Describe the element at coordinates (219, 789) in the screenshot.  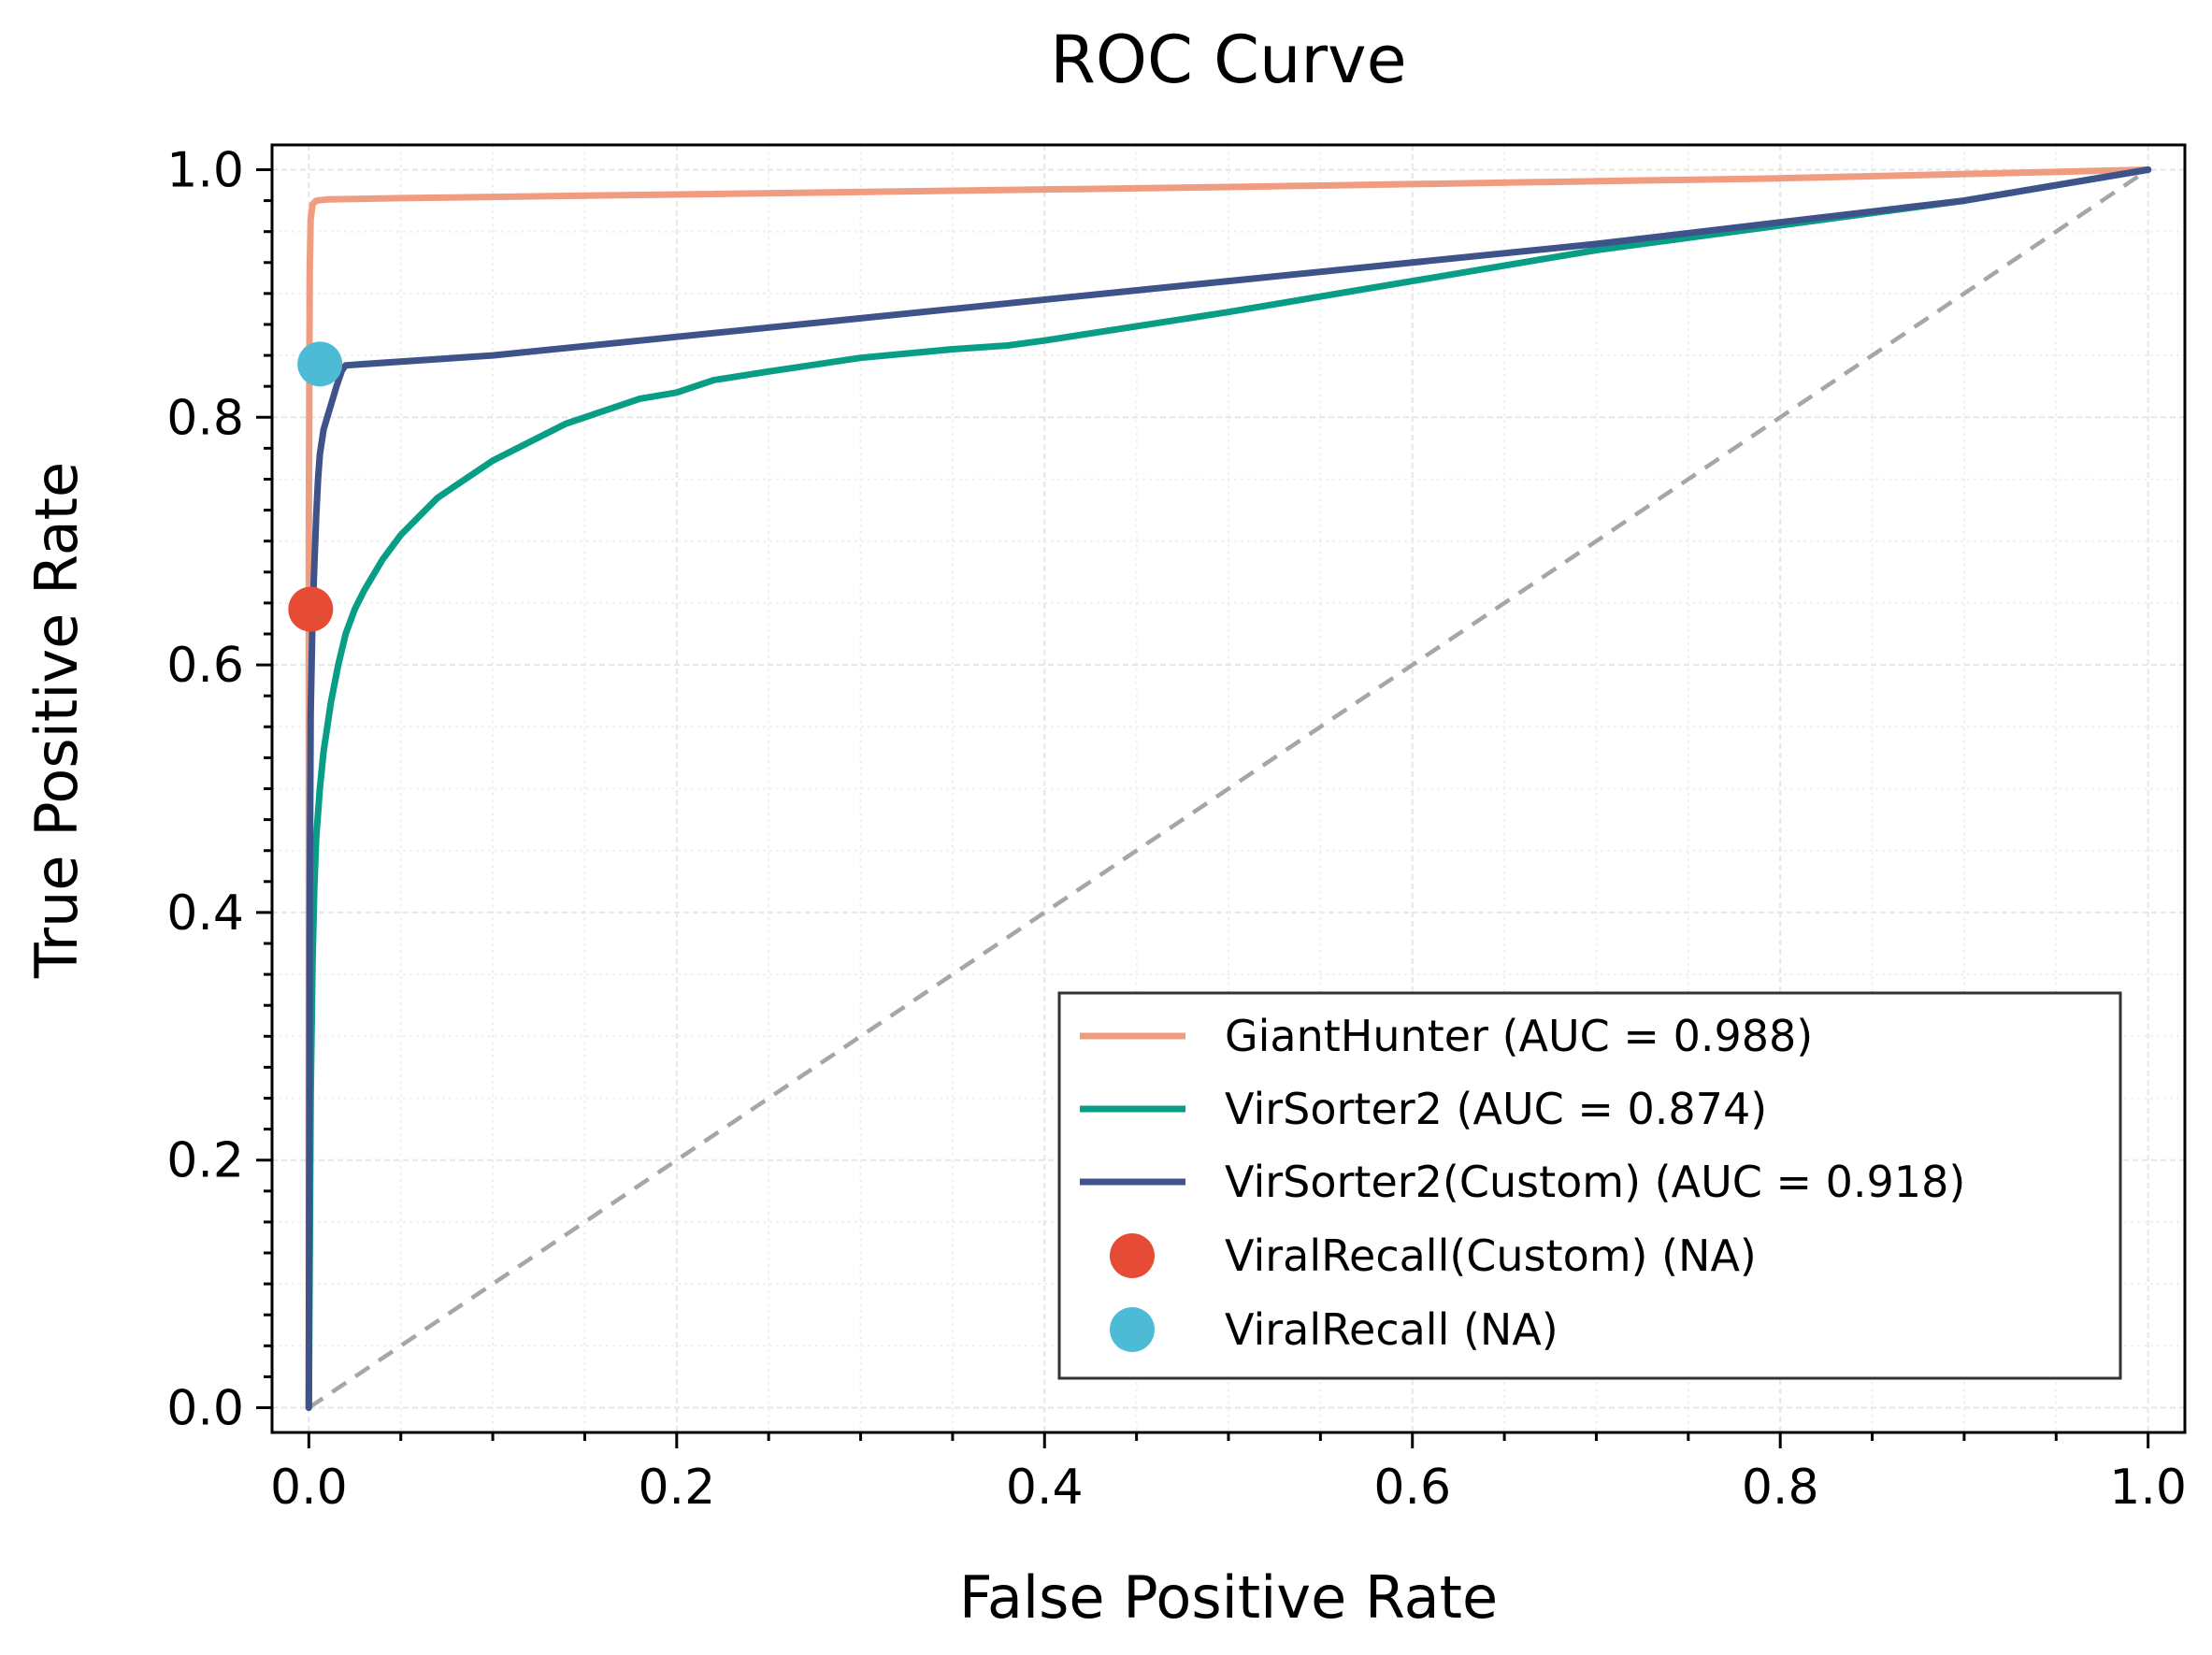
I see `y-axis: 0.0 0.2 0.4 0.6 0.8 1.0` at that location.